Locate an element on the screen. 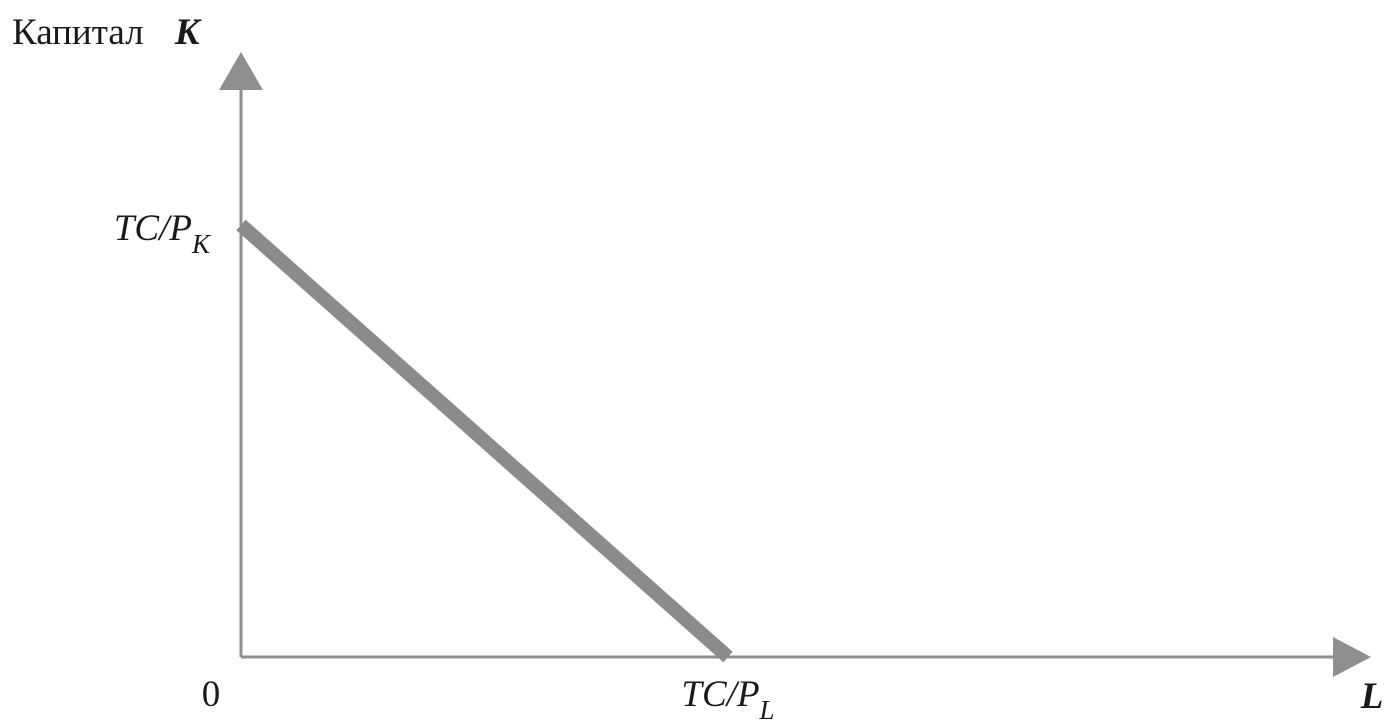 The height and width of the screenshot is (728, 1390). x-tick-label: TC/PL is located at coordinates (727, 699).